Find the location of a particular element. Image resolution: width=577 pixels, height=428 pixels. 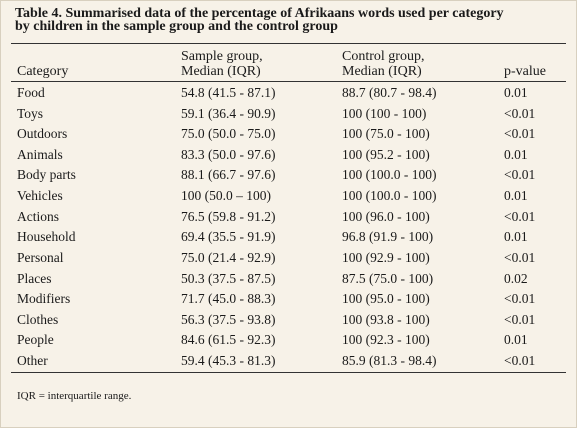

table-cell: 100 (96.0 - 100) is located at coordinates (386, 216).